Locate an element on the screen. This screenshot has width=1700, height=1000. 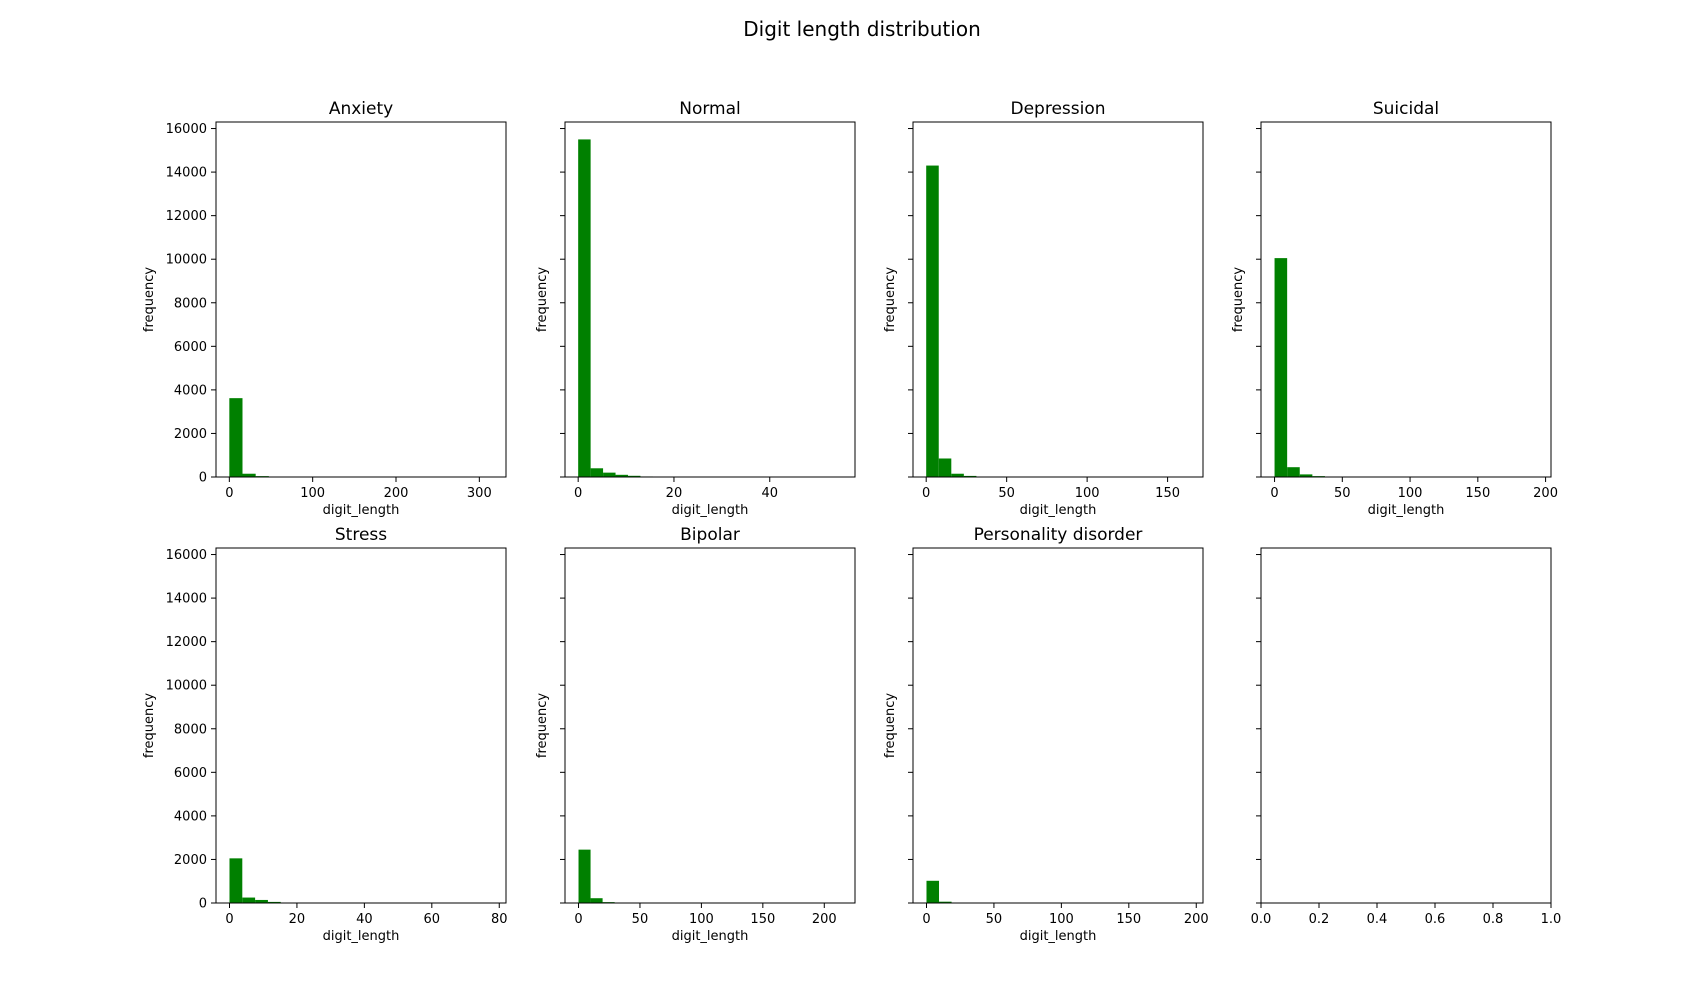
y-tick-label: 6000 is located at coordinates (190, 773).